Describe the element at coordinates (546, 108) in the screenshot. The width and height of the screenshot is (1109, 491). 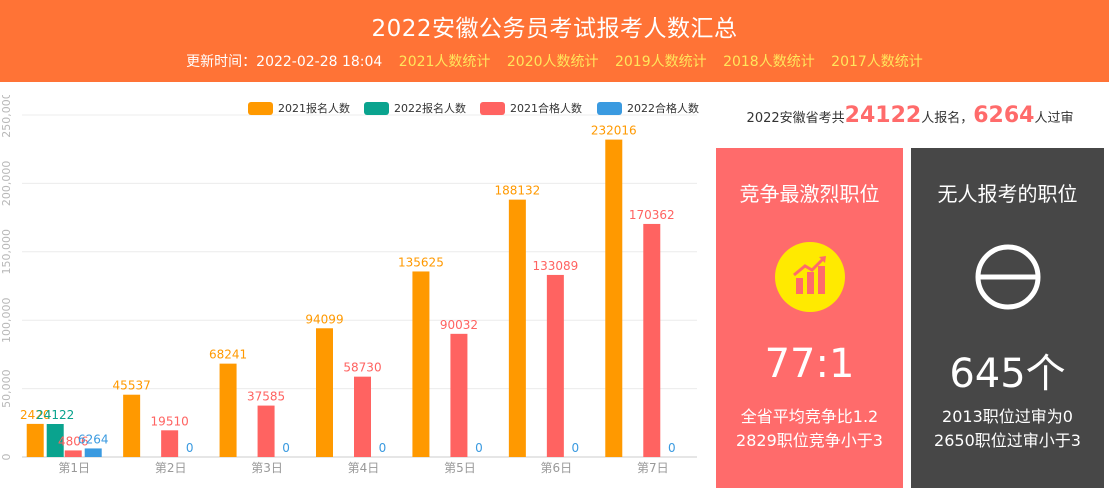
I see `legend-label: 2021合格人数` at that location.